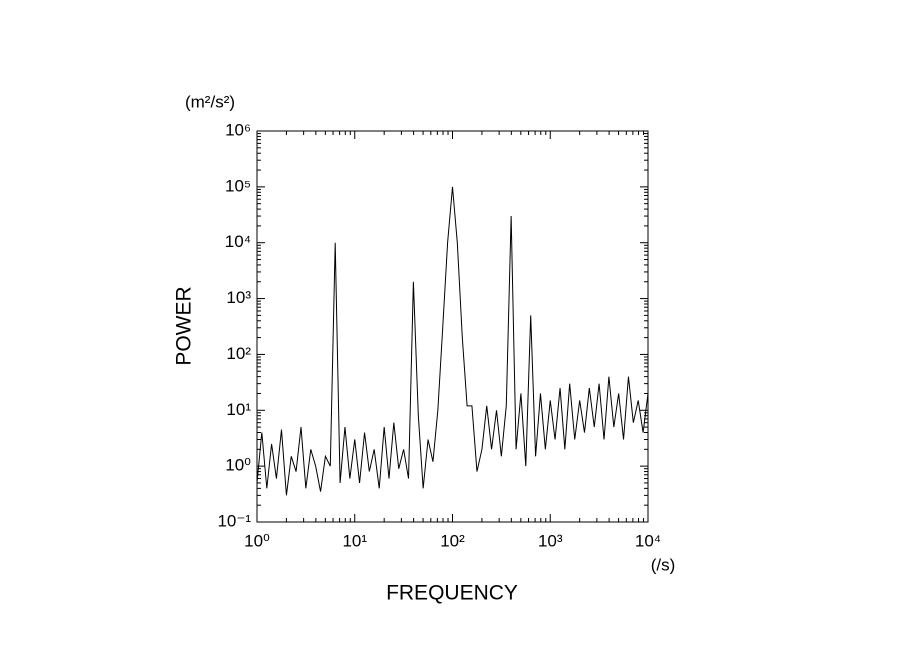  I want to click on y-tick-label: 10³, so click(238, 297).